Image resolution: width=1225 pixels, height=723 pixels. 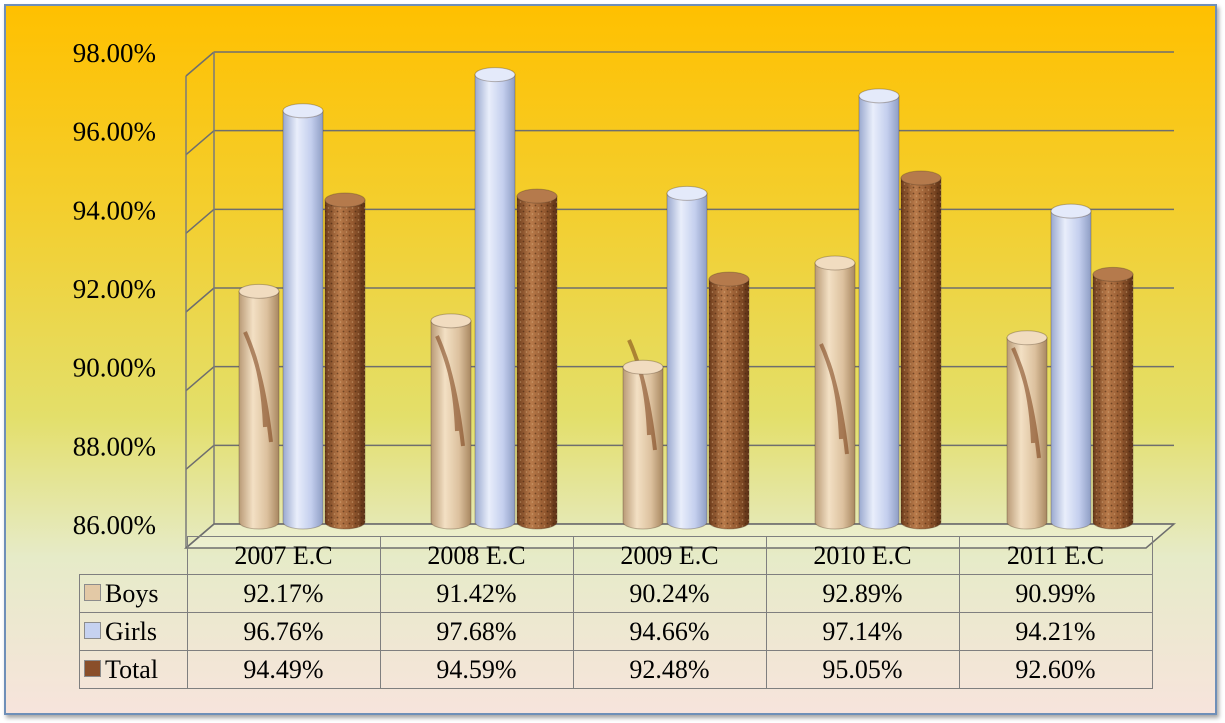 What do you see at coordinates (283, 593) in the screenshot?
I see `data-label: 92.17%` at bounding box center [283, 593].